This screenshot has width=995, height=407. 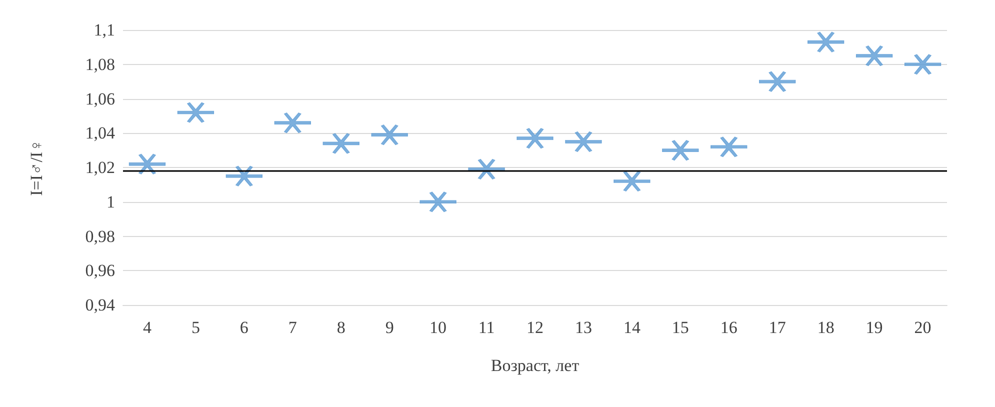 What do you see at coordinates (874, 327) in the screenshot?
I see `x-tick-label: 19` at bounding box center [874, 327].